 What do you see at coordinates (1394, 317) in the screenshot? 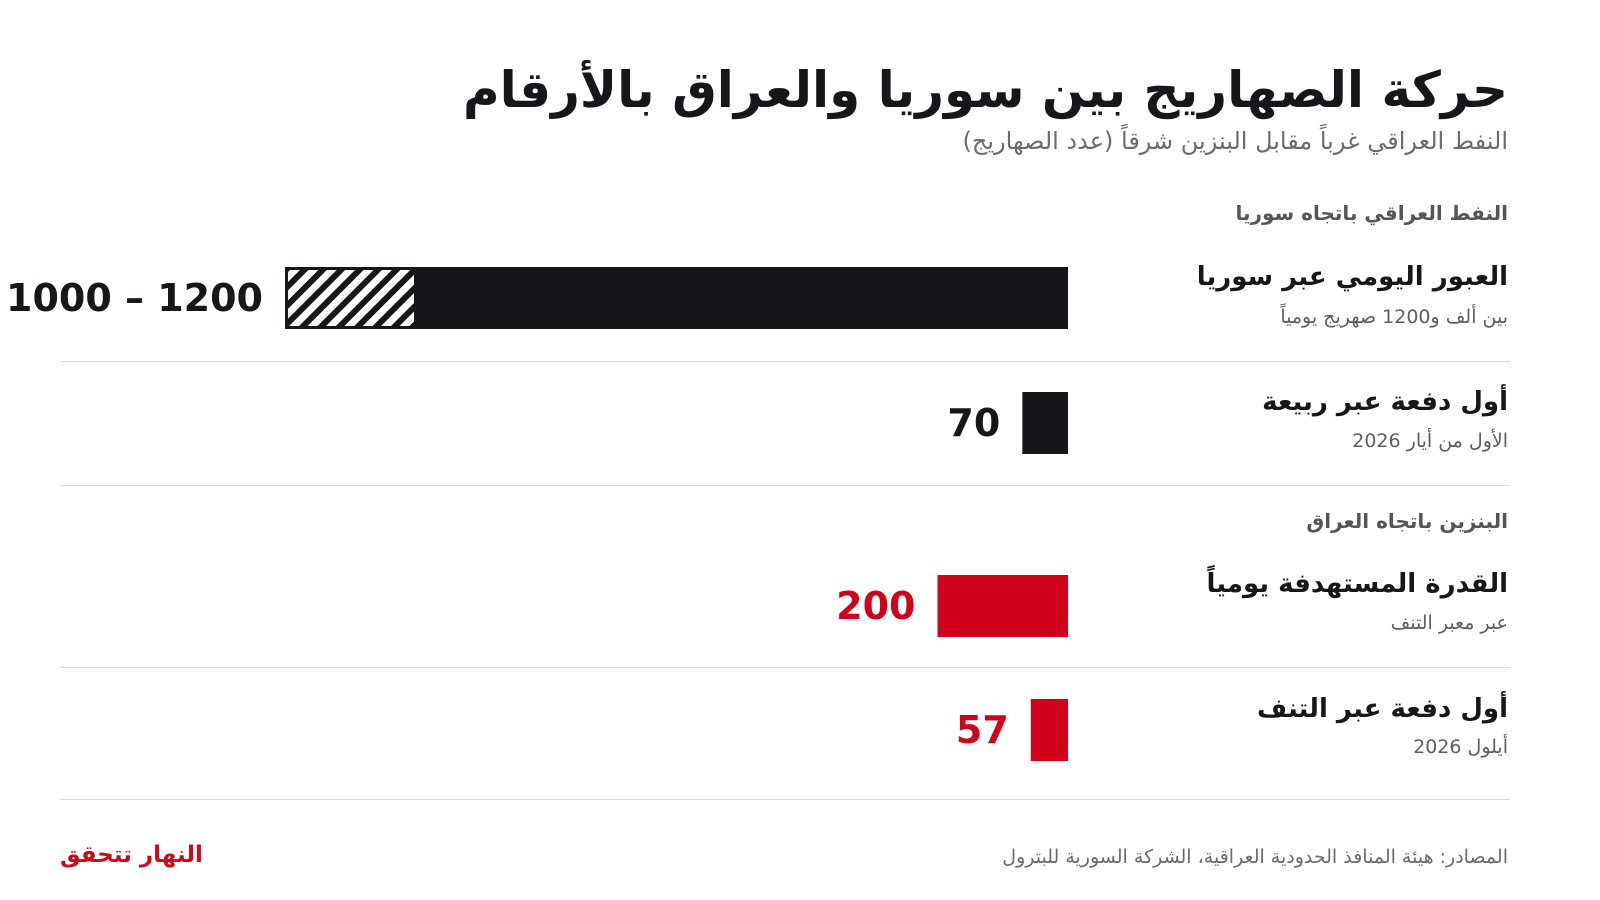
I see `row-sublabel-daily-crossing: بين ألف و1200 صهريج يومياً` at bounding box center [1394, 317].